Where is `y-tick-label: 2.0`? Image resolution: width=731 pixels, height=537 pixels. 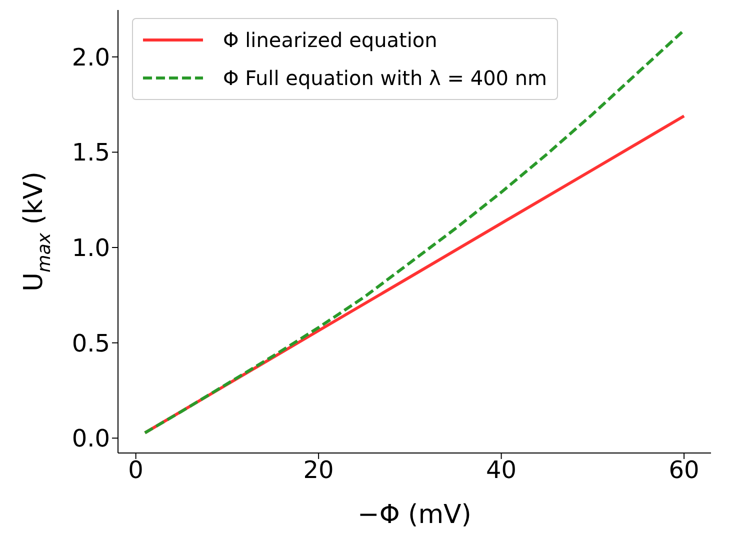
y-tick-label: 2.0 is located at coordinates (91, 57).